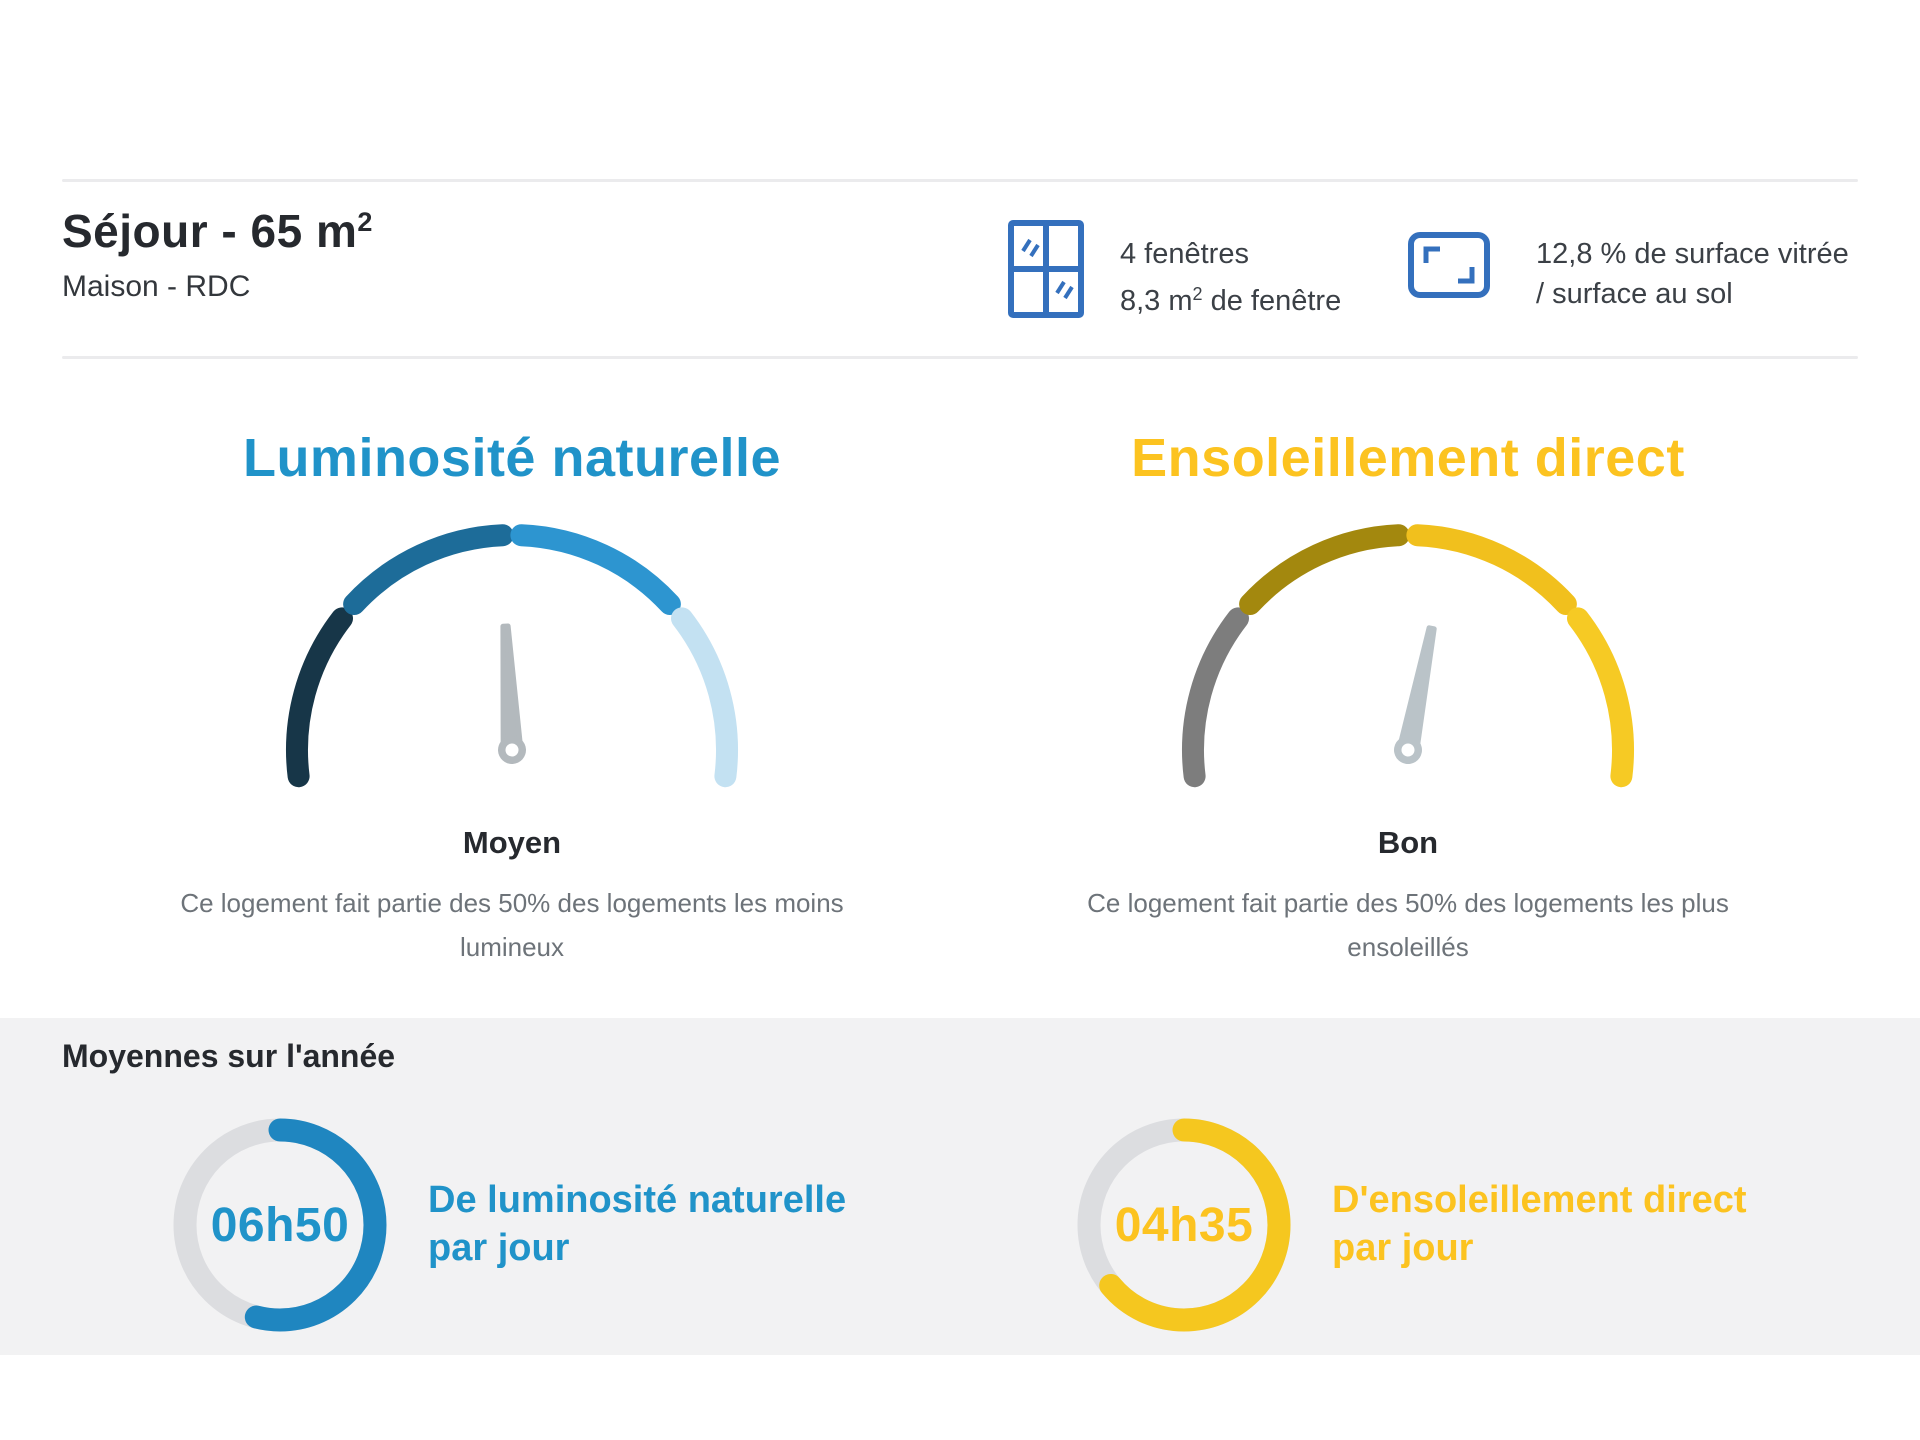 Image resolution: width=1920 pixels, height=1440 pixels. Describe the element at coordinates (960, 180) in the screenshot. I see `header-separator-top` at that location.